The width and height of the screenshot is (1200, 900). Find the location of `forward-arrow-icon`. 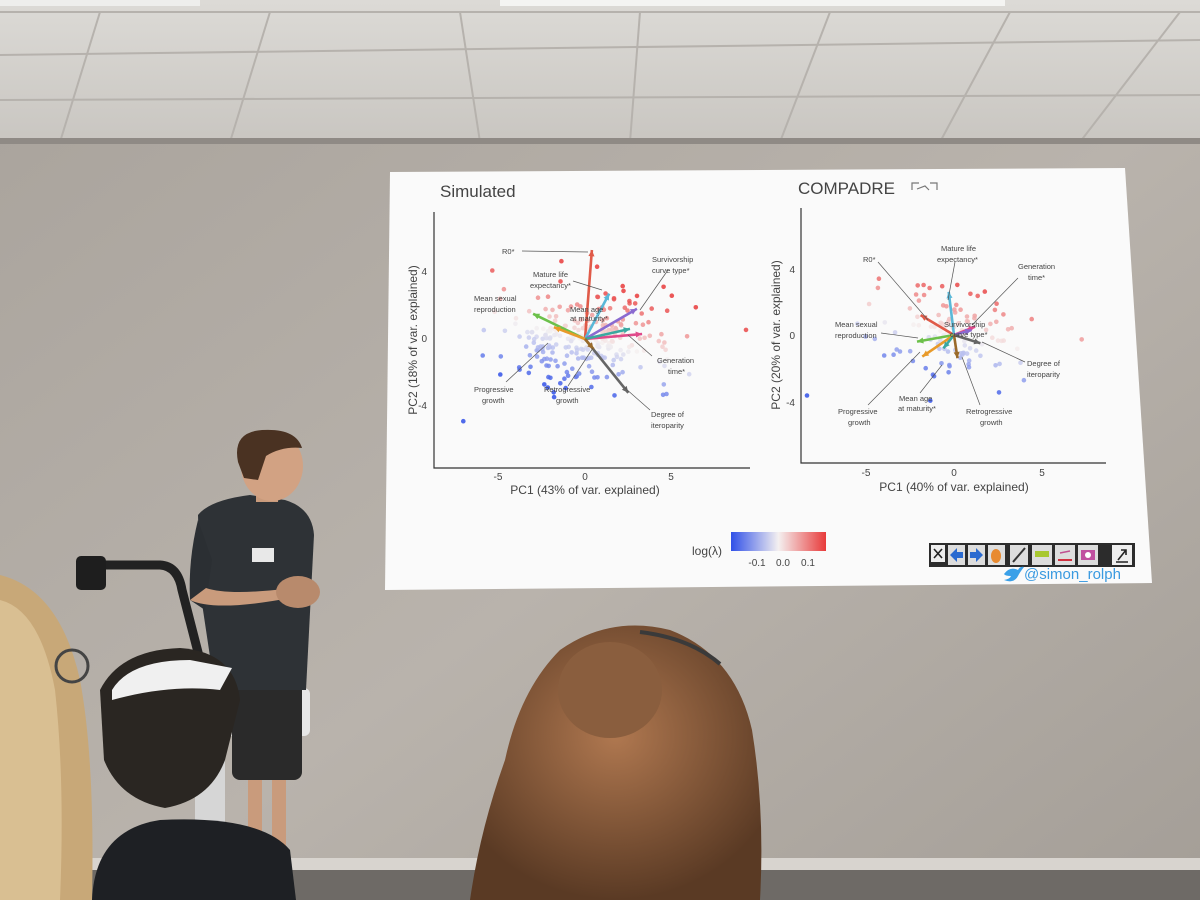

forward-arrow-icon is located at coordinates (976, 555).